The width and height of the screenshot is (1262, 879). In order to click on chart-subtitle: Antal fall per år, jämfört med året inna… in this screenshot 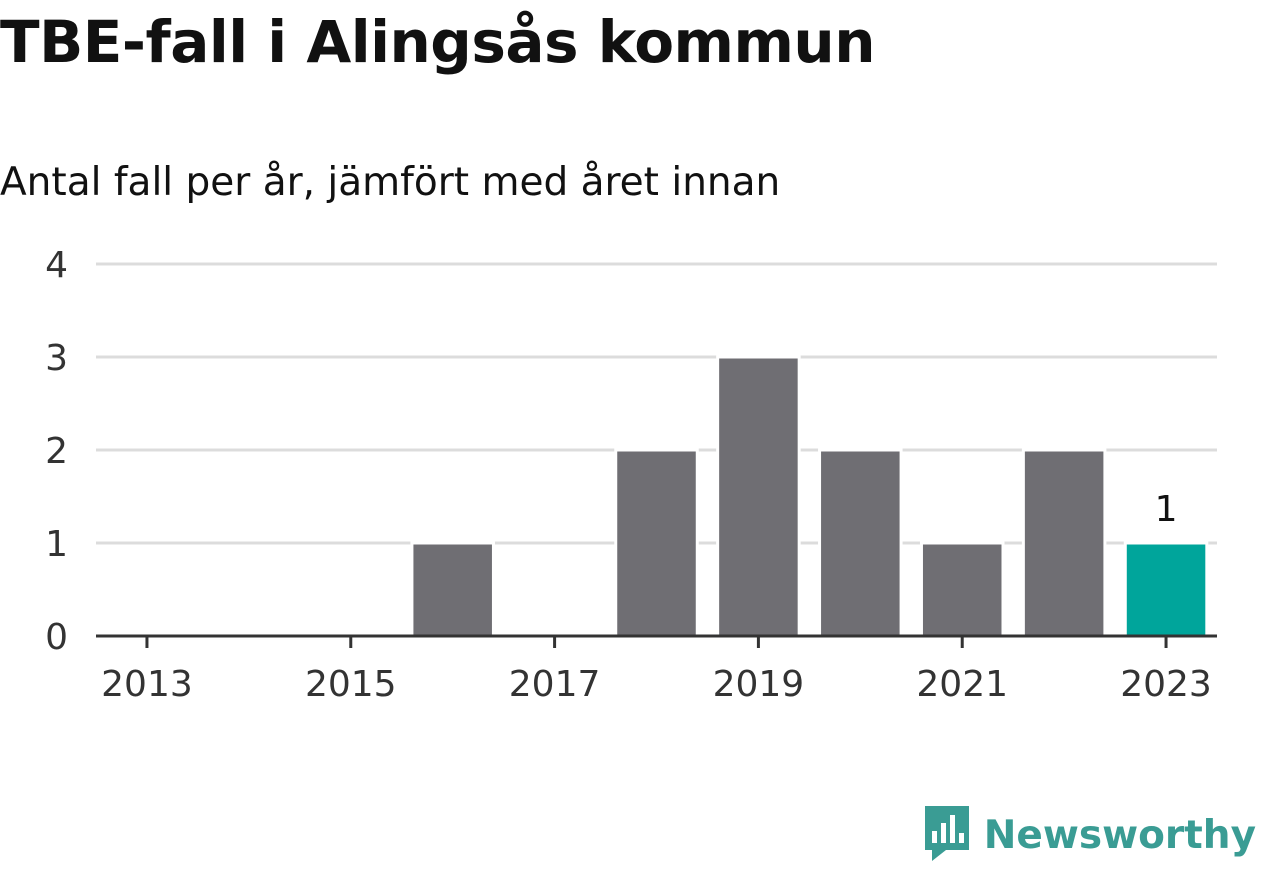, I will do `click(390, 182)`.